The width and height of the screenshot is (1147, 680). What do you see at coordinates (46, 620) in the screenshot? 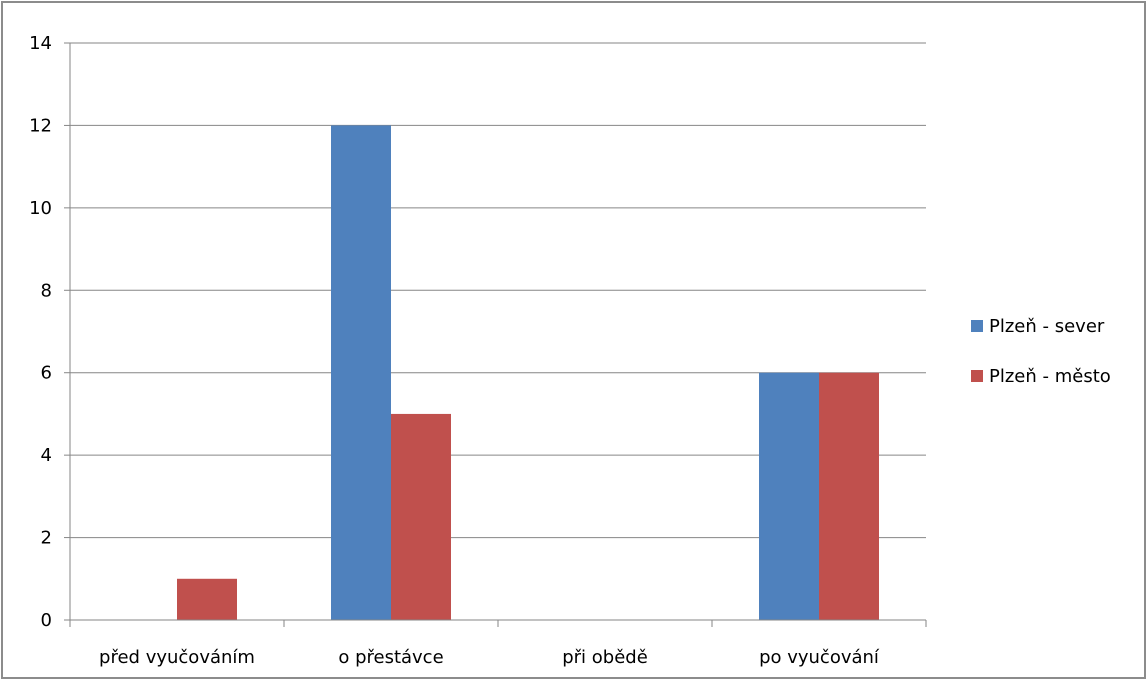
I see `y-tick-label: 0` at bounding box center [46, 620].